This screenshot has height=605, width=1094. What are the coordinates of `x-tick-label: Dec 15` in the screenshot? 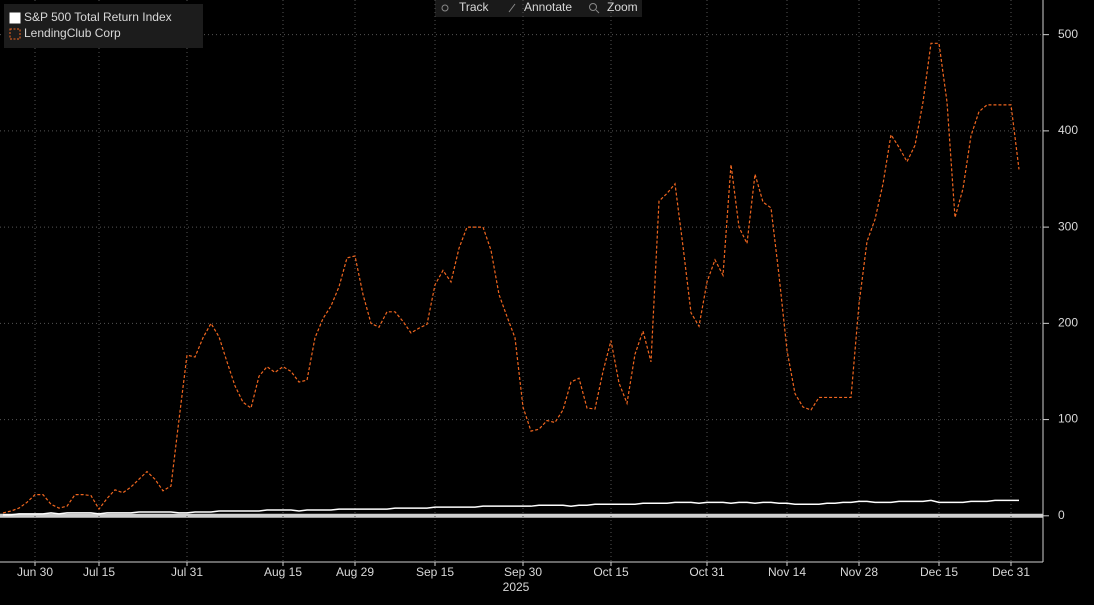 It's located at (939, 572).